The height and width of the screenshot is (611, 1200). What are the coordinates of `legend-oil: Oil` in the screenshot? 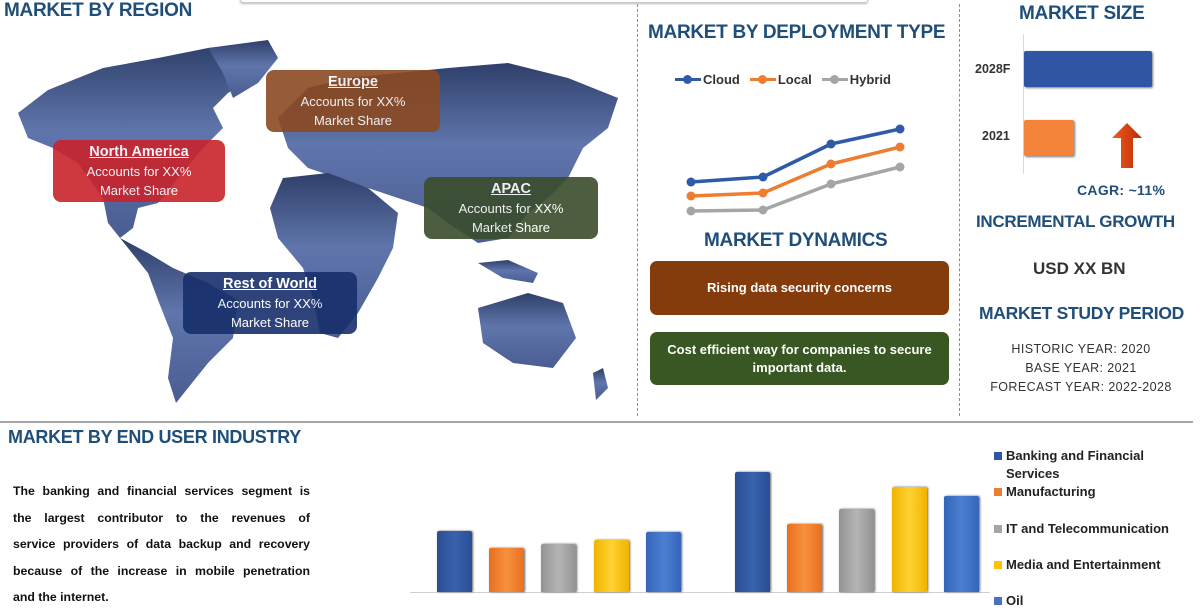 It's located at (1094, 601).